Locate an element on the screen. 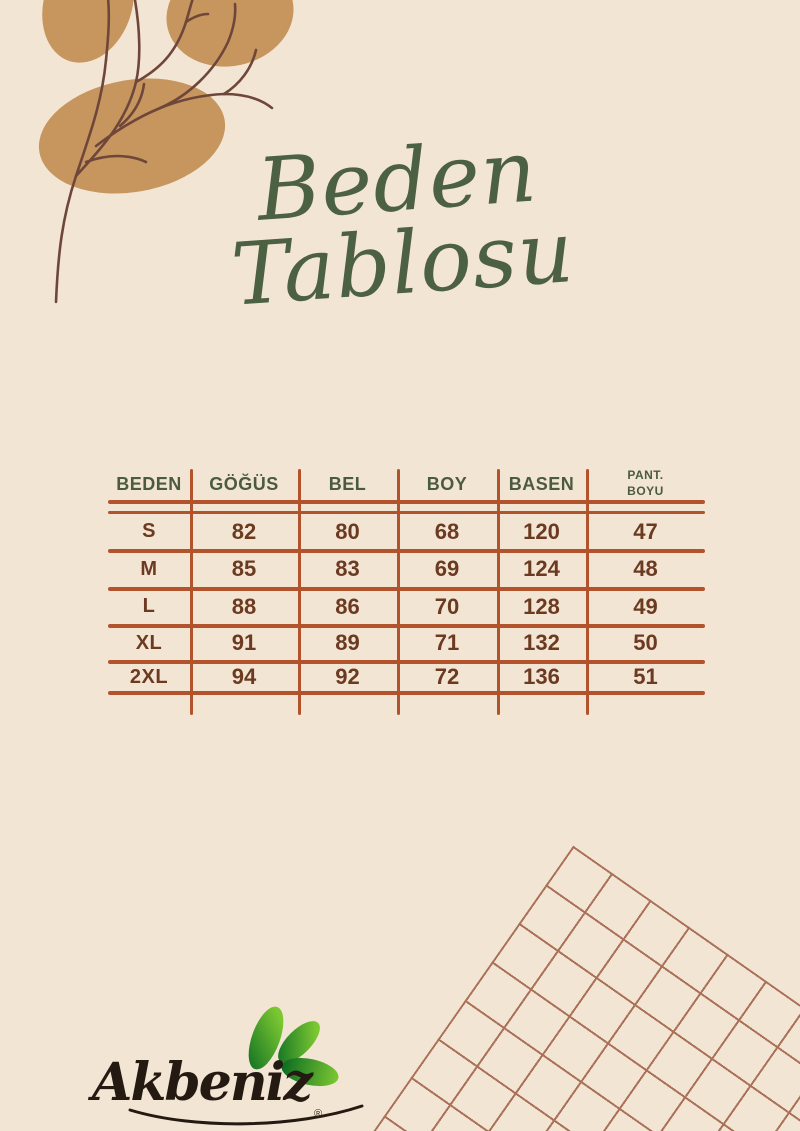 The width and height of the screenshot is (800, 1131). measurement-value: 92 is located at coordinates (347, 676).